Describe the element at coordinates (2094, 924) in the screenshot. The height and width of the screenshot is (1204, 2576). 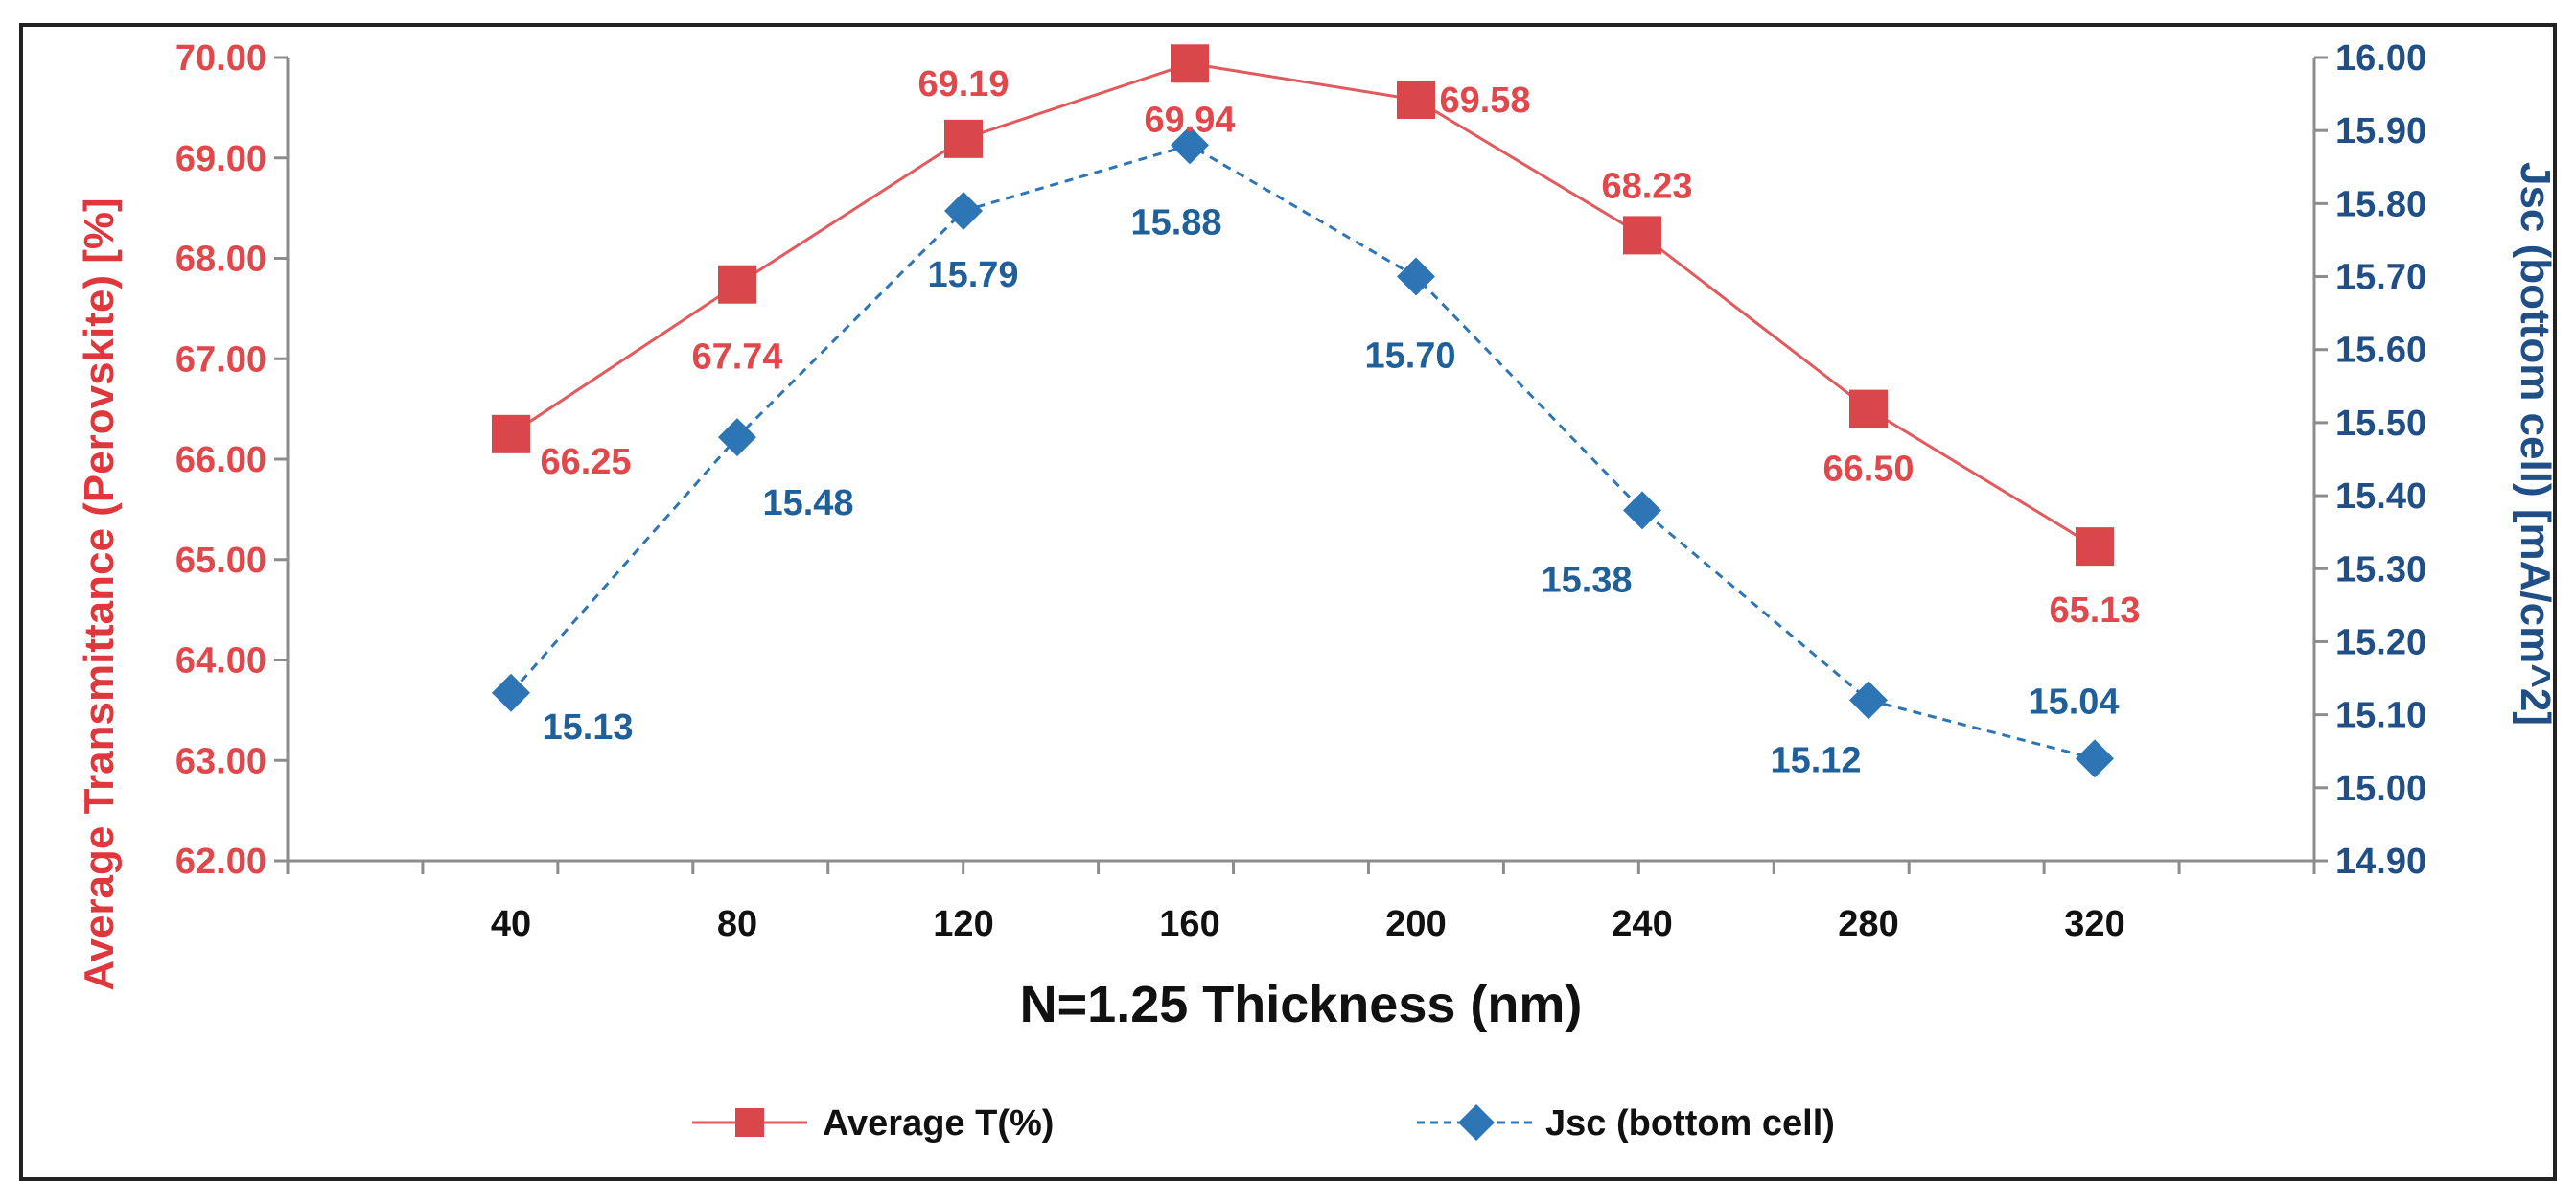
I see `x-tick-label: 320` at that location.